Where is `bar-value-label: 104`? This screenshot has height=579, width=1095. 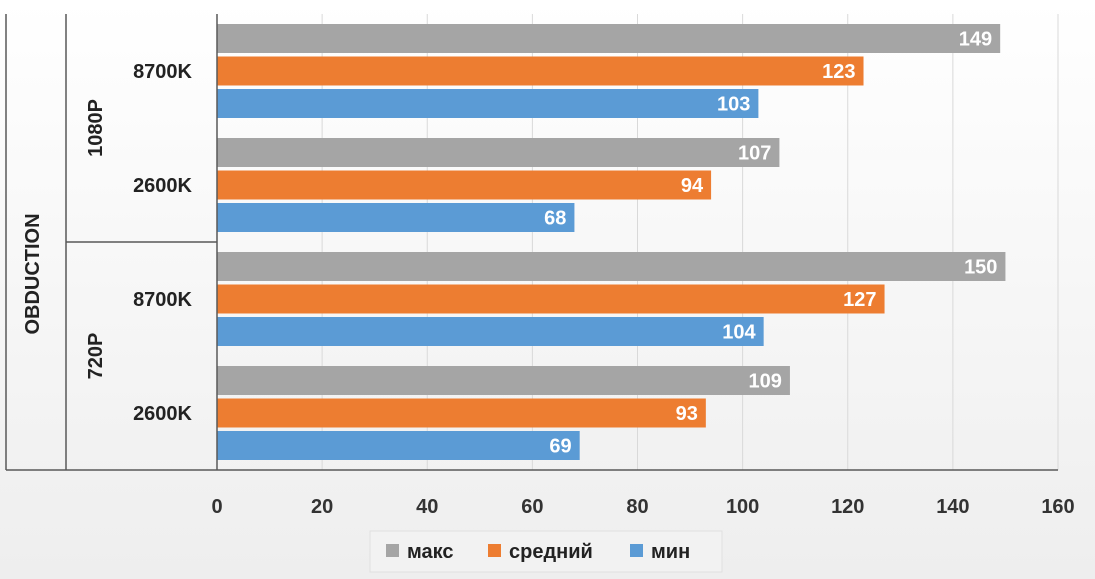 bar-value-label: 104 is located at coordinates (739, 333).